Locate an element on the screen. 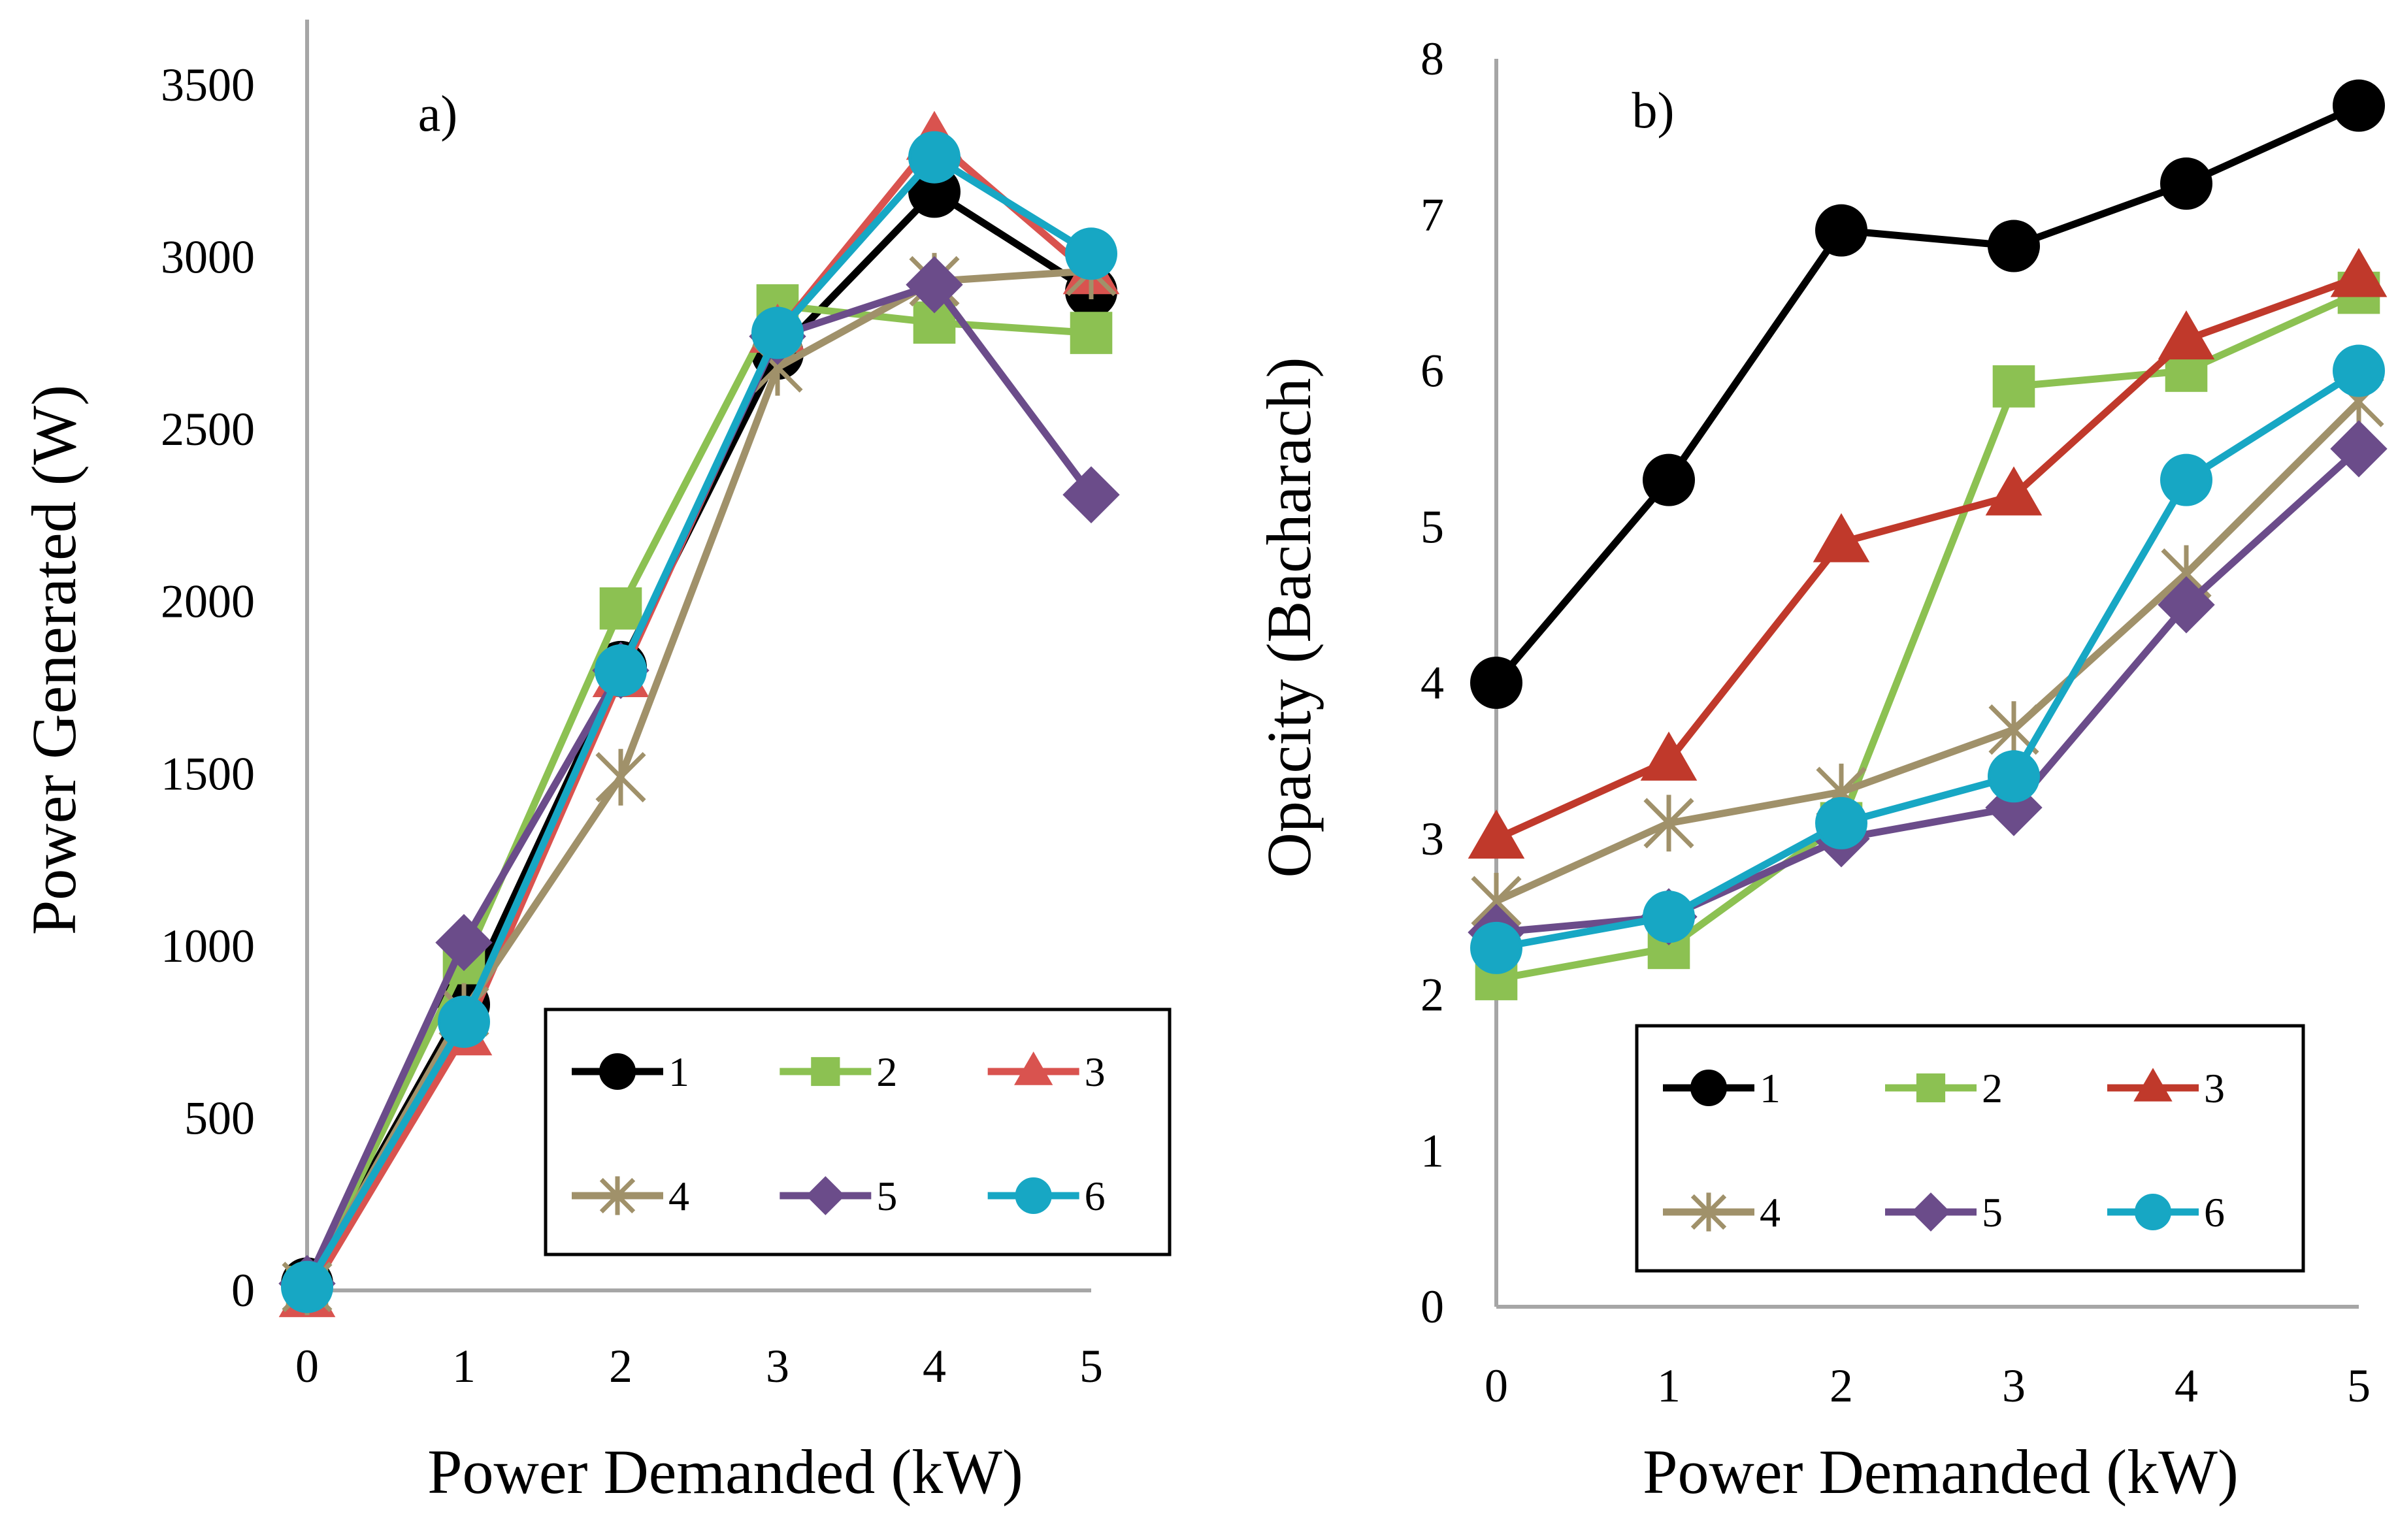  y-tick-label: 500 is located at coordinates (219, 1118).